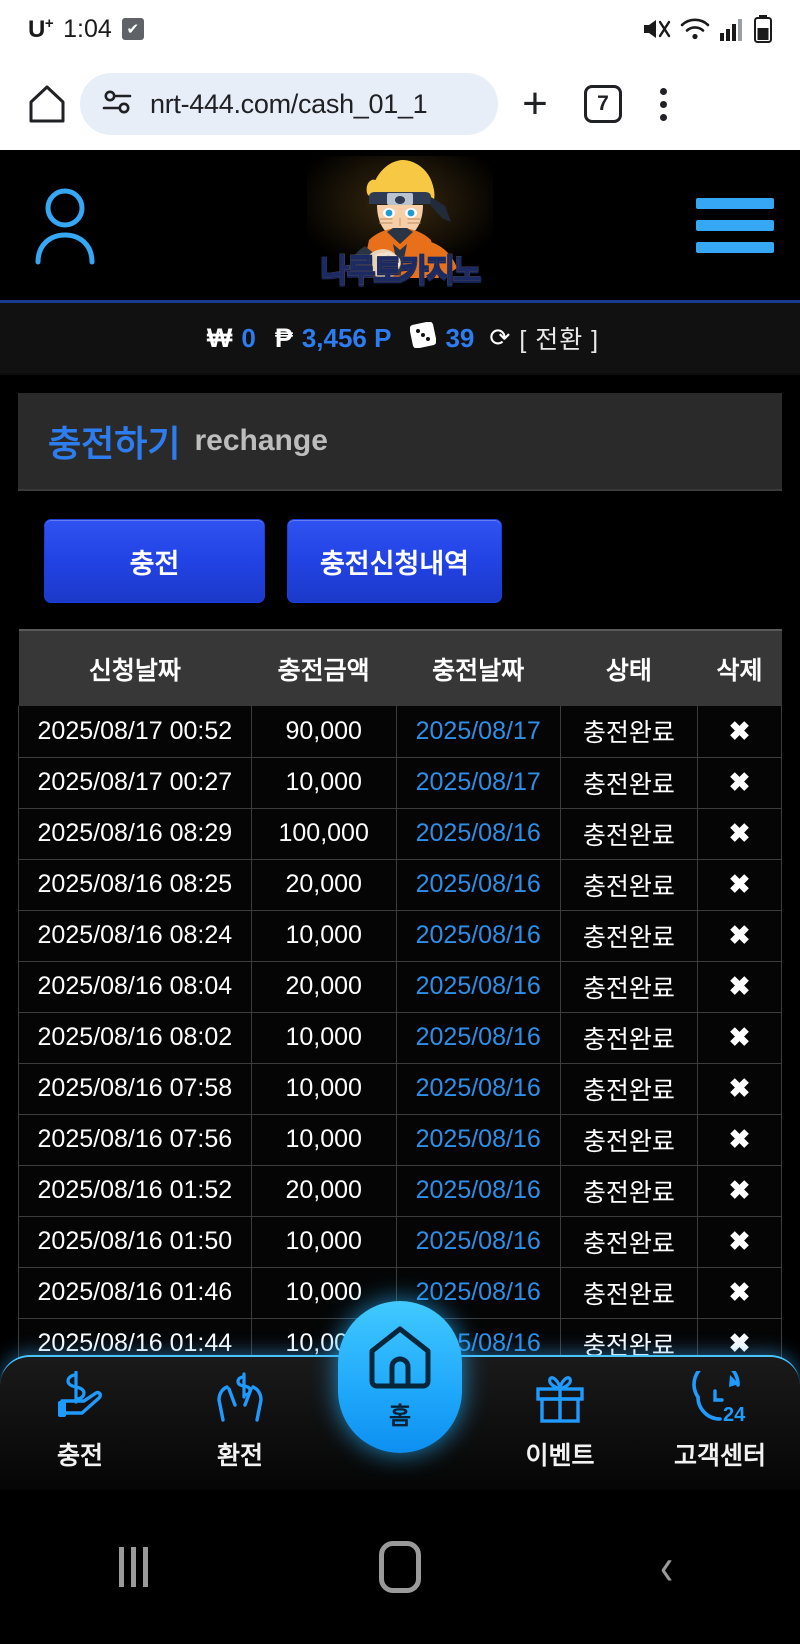 The height and width of the screenshot is (1644, 800). I want to click on recharge-history-tab-button: 충전신청내역, so click(394, 561).